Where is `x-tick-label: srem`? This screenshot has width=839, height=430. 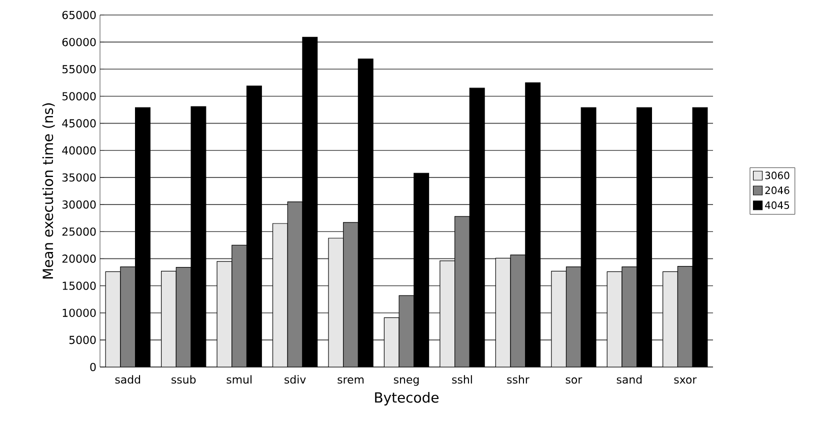
x-tick-label: srem is located at coordinates (351, 380).